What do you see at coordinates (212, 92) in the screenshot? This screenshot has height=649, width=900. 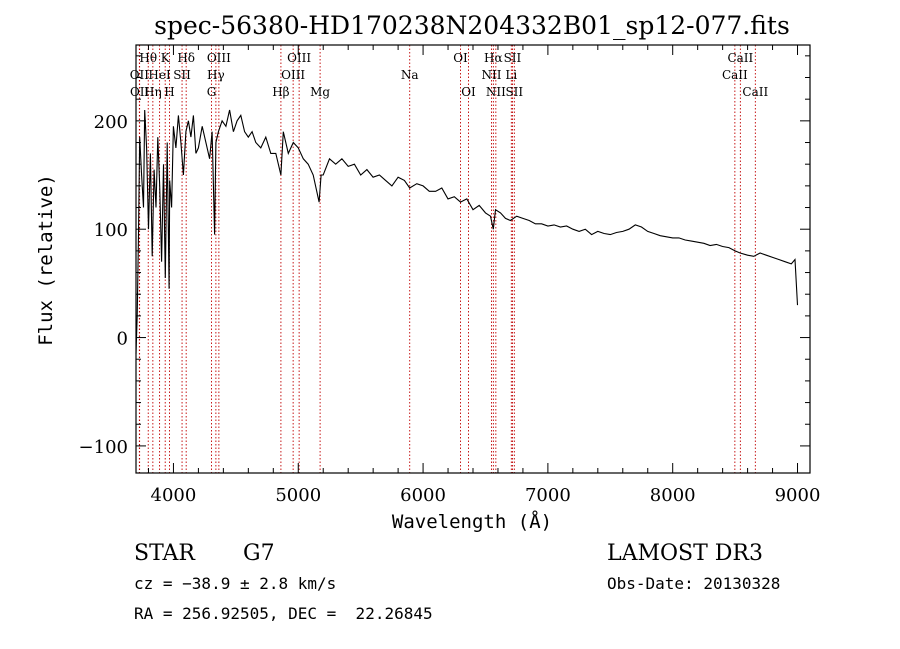 I see `line-marker-label: G` at bounding box center [212, 92].